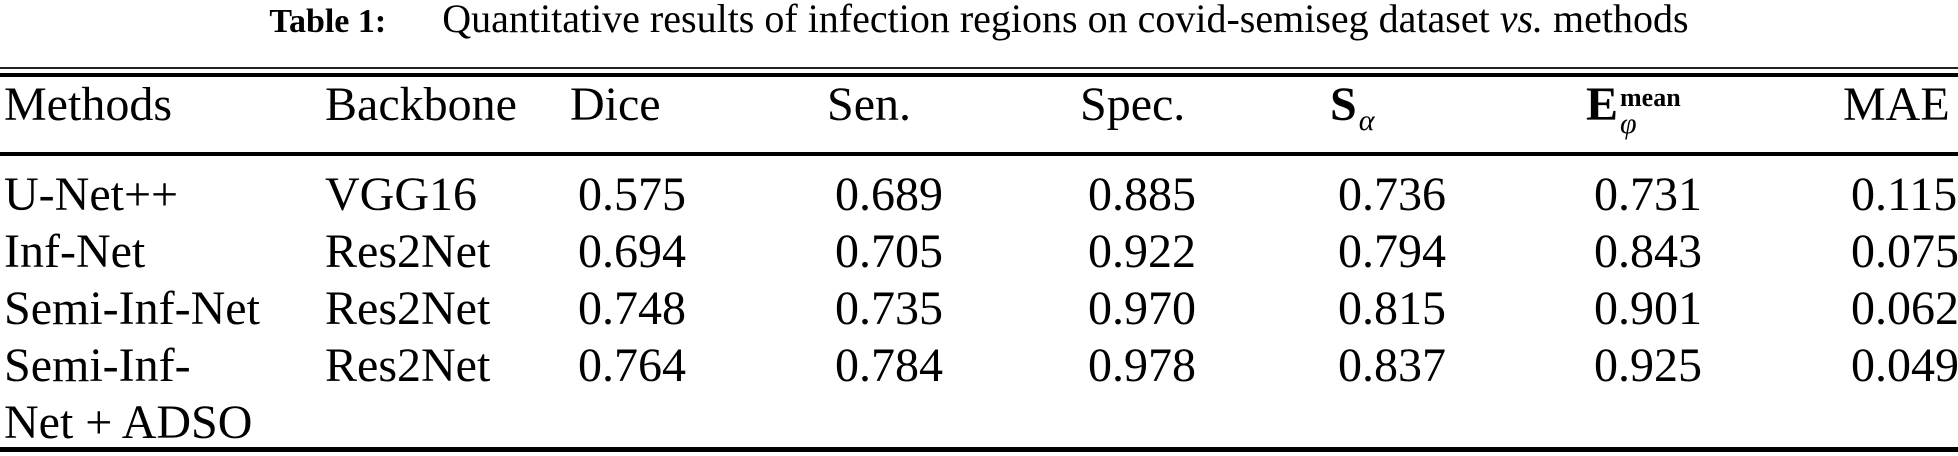 Image resolution: width=1958 pixels, height=456 pixels. What do you see at coordinates (889, 194) in the screenshot?
I see `cell-sen: 0.689` at bounding box center [889, 194].